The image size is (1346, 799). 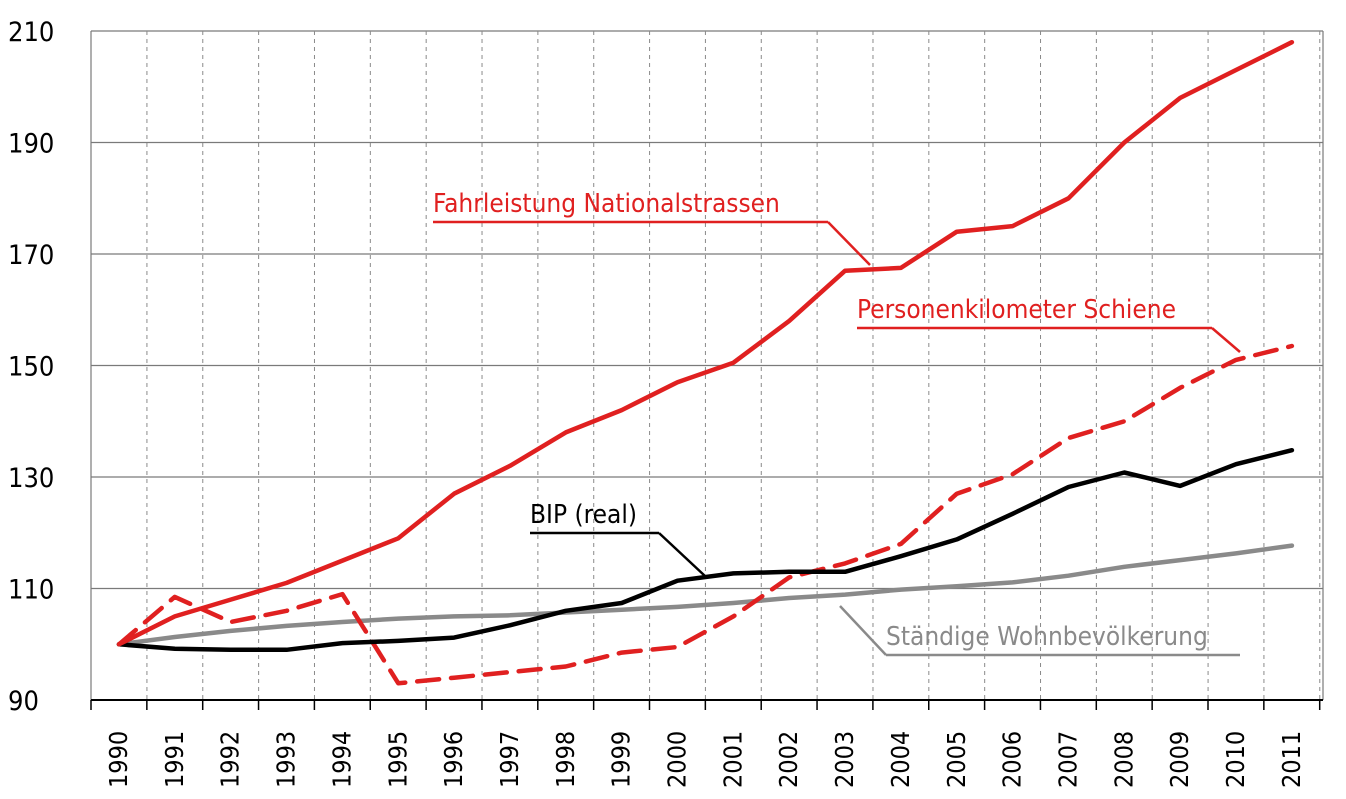 I want to click on x-tick-label-1996: 1996, so click(x=453, y=759).